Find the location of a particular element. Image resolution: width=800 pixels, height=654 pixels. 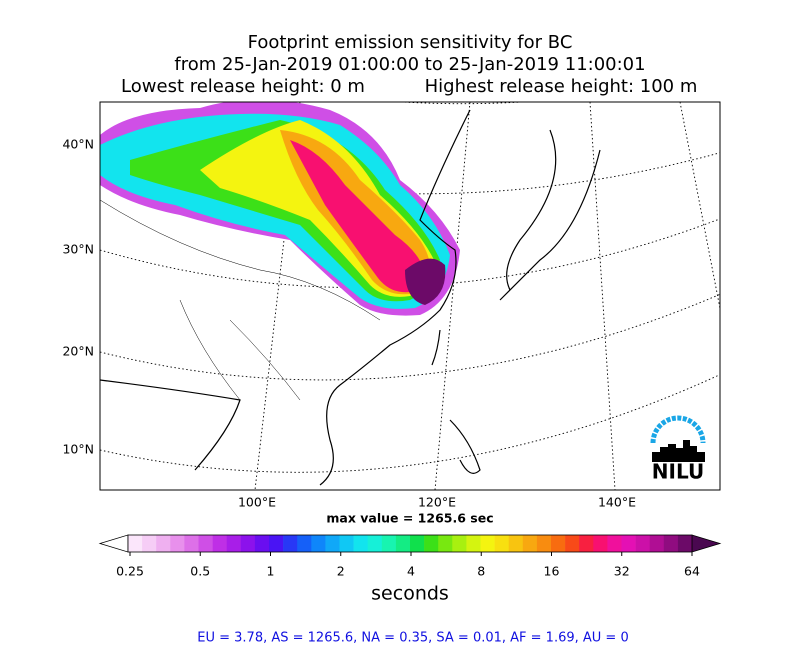

plume is located at coordinates (280, 209).